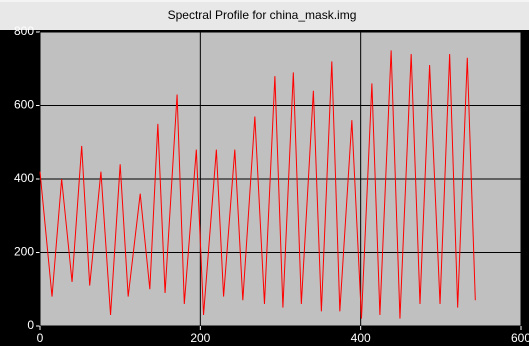 This screenshot has height=346, width=529. I want to click on y-tick-label: 600, so click(24, 105).